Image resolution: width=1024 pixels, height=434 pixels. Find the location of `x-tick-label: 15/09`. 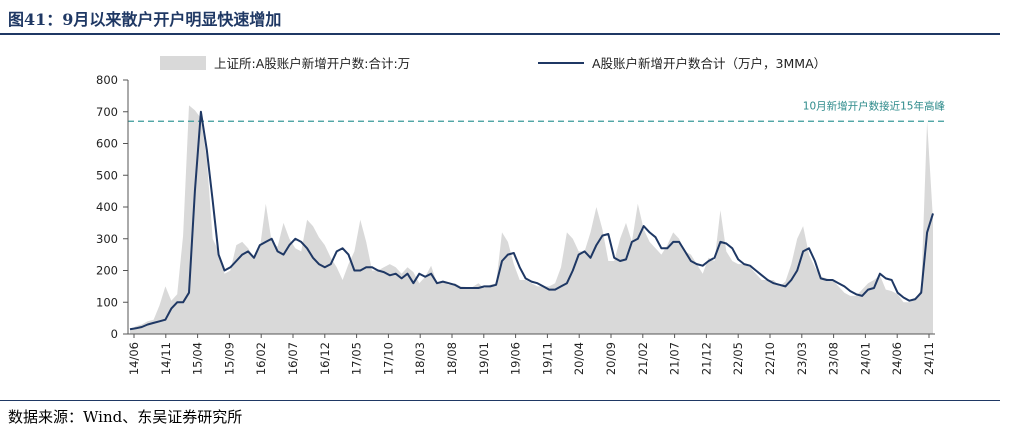

x-tick-label: 15/09 is located at coordinates (229, 358).